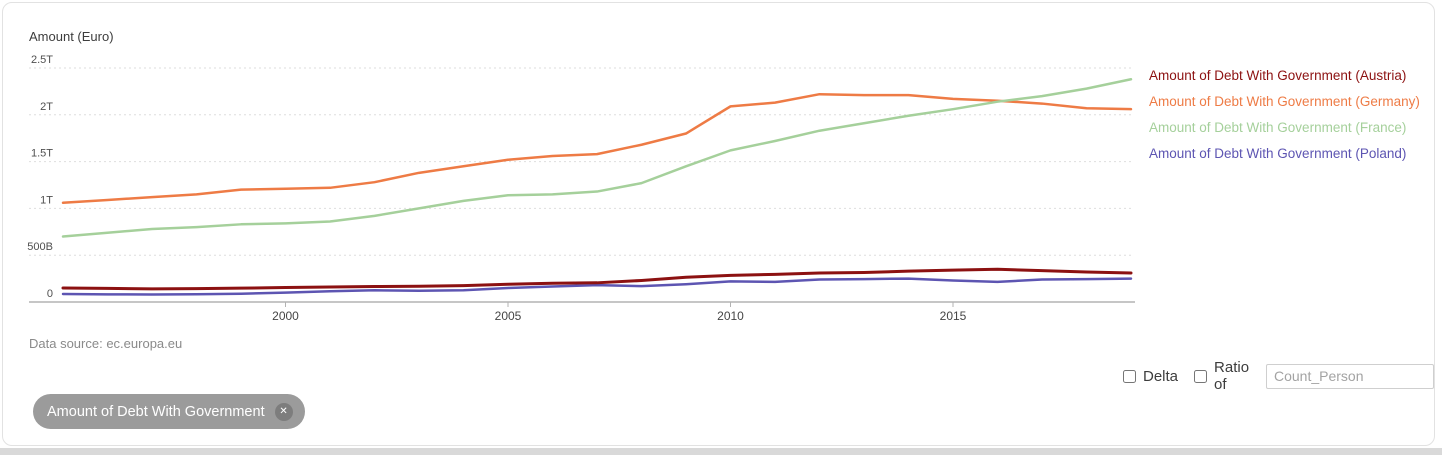 The height and width of the screenshot is (455, 1442). Describe the element at coordinates (46, 200) in the screenshot. I see `y-tick-label: 1T` at that location.